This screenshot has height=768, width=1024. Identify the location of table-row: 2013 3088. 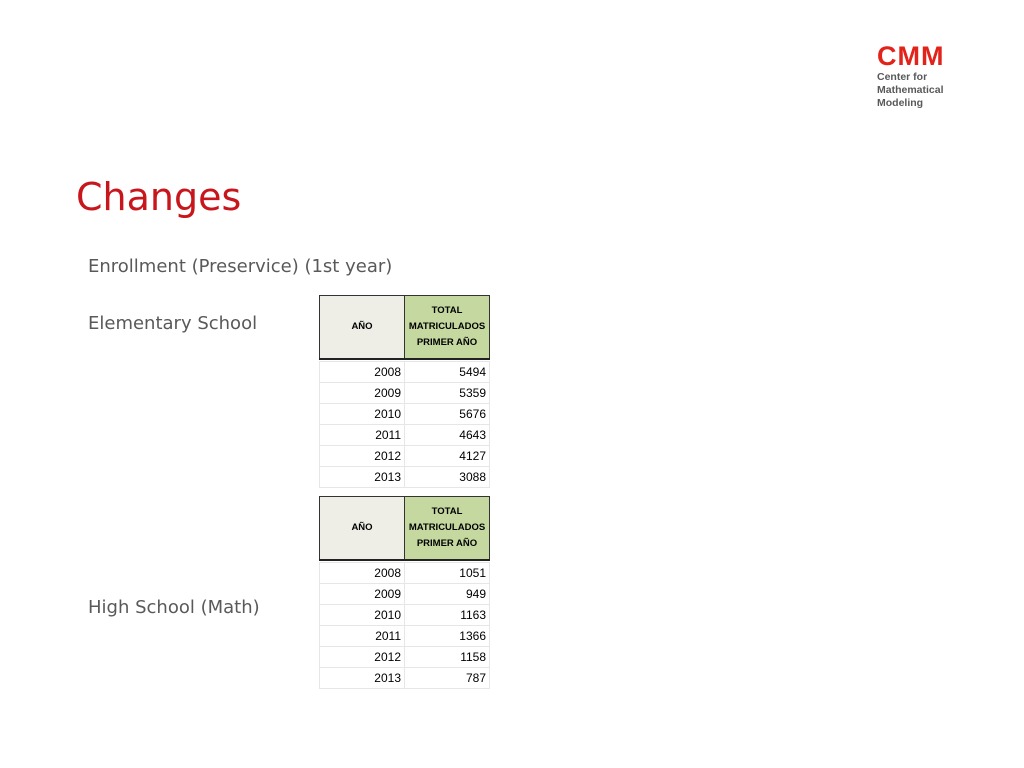
(404, 477).